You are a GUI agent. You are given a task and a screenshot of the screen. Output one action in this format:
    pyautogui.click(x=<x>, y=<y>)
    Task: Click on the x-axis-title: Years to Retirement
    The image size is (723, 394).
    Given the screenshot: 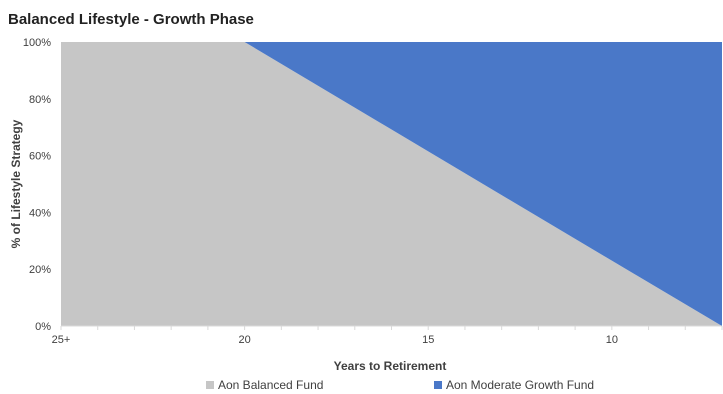 What is the action you would take?
    pyautogui.click(x=390, y=366)
    